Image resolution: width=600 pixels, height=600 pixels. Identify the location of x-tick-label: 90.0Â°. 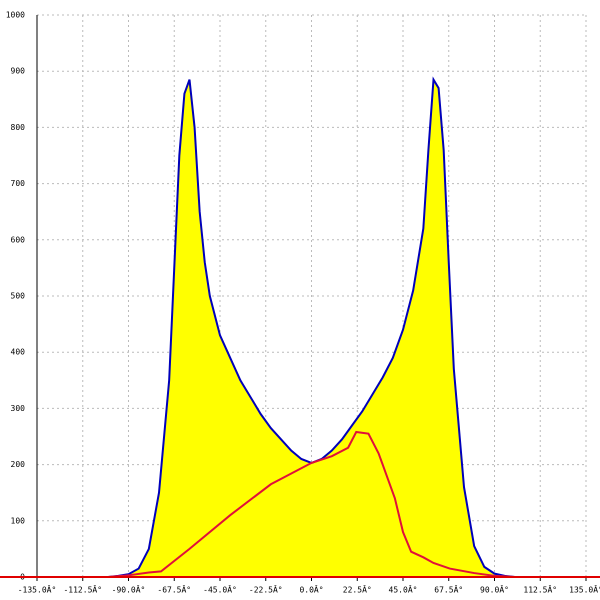
(494, 589).